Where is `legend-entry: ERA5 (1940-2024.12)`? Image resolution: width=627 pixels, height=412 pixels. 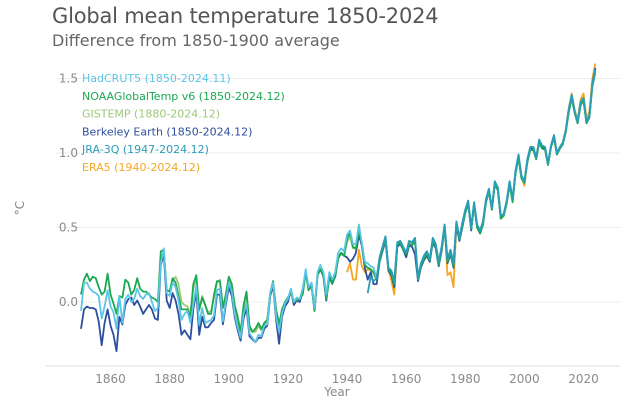
legend-entry: ERA5 (1940-2024.12) is located at coordinates (141, 167).